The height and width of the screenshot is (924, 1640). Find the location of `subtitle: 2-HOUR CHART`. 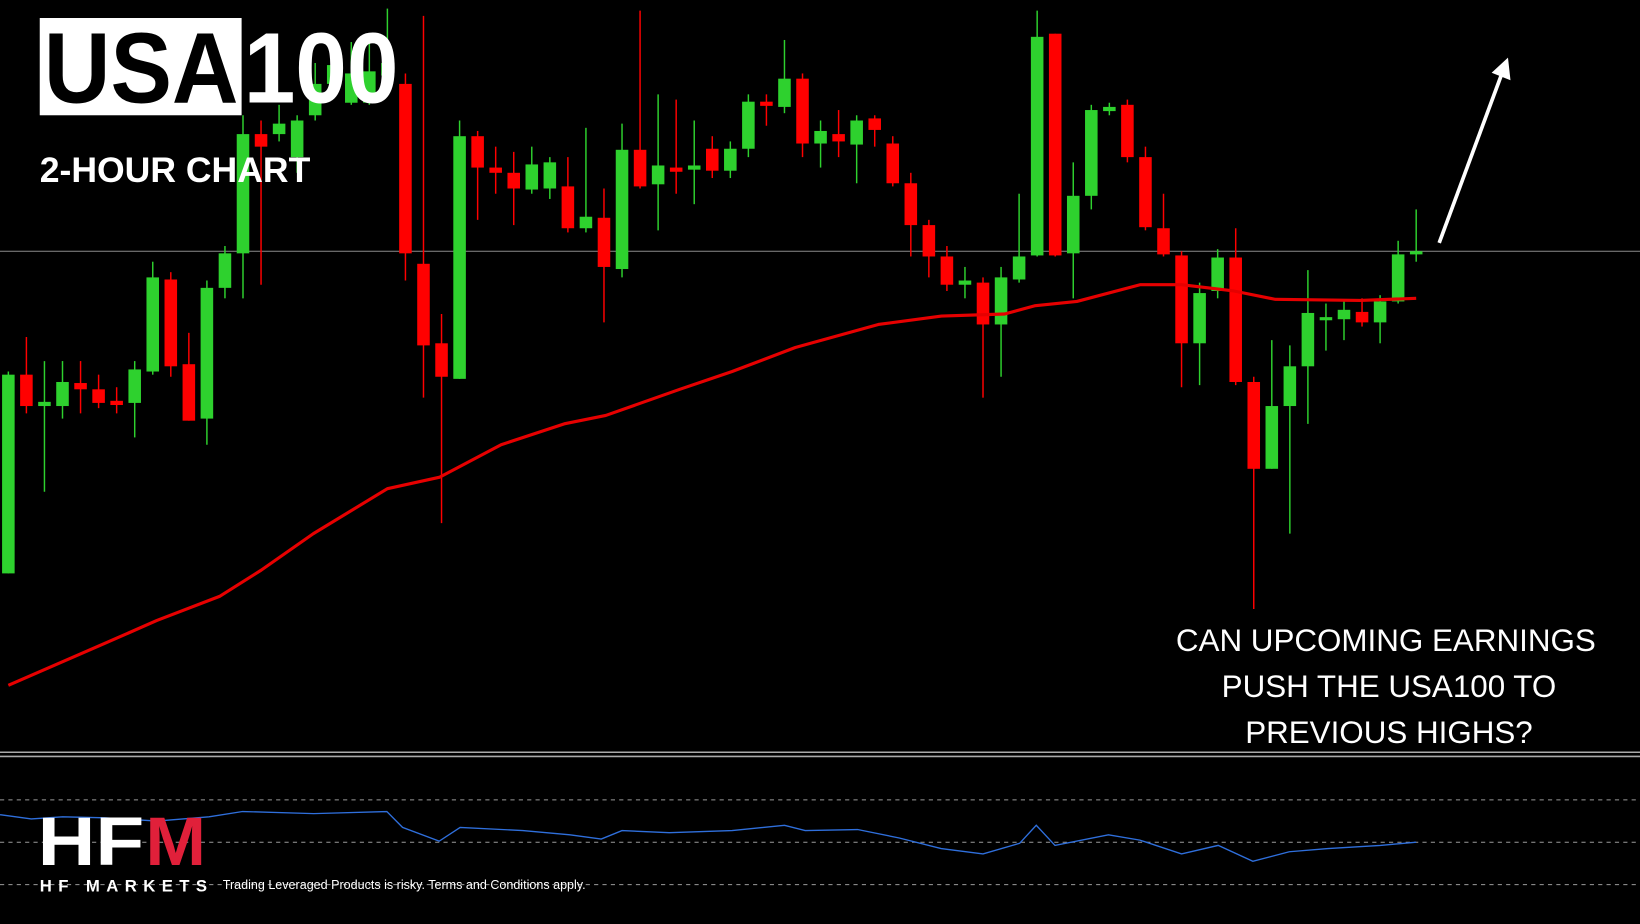

subtitle: 2-HOUR CHART is located at coordinates (175, 170).